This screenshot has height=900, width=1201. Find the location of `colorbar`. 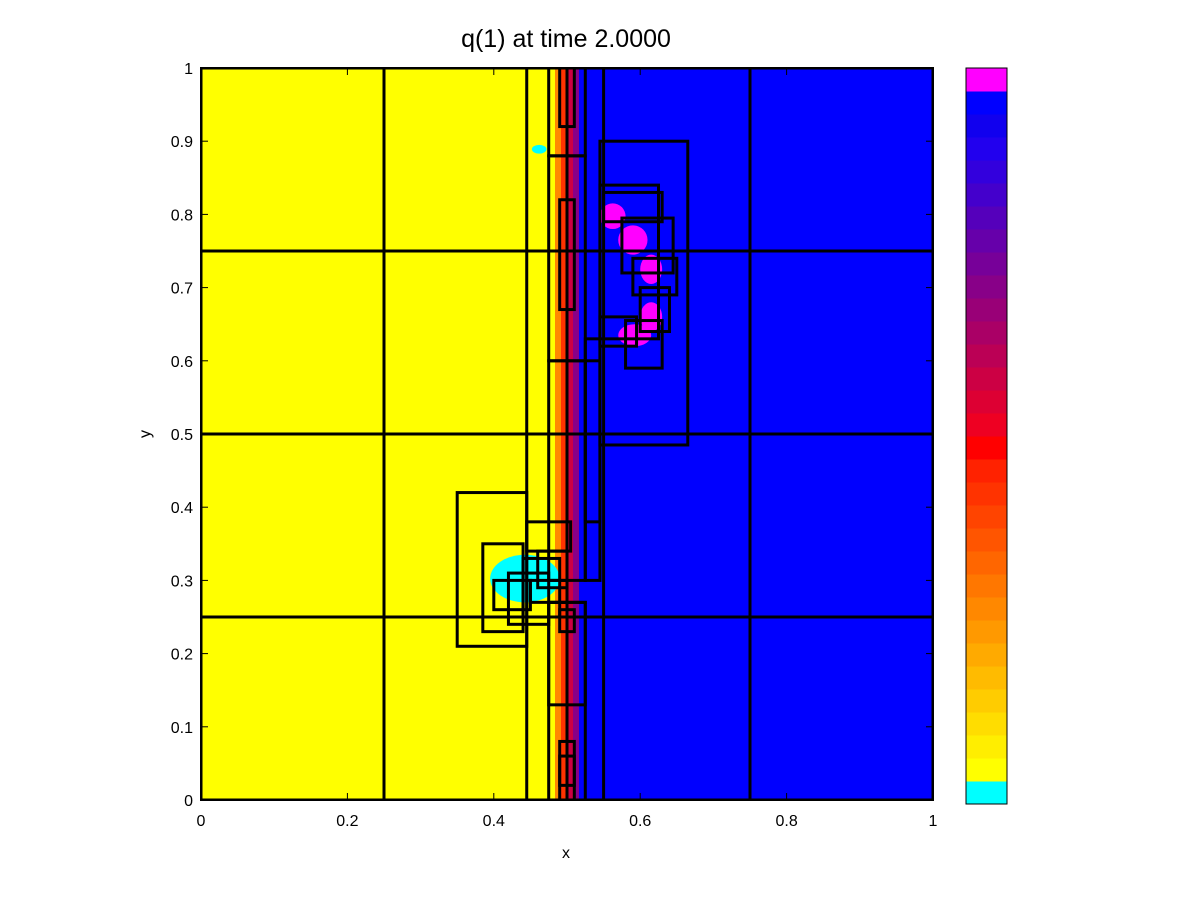

colorbar is located at coordinates (986, 436).